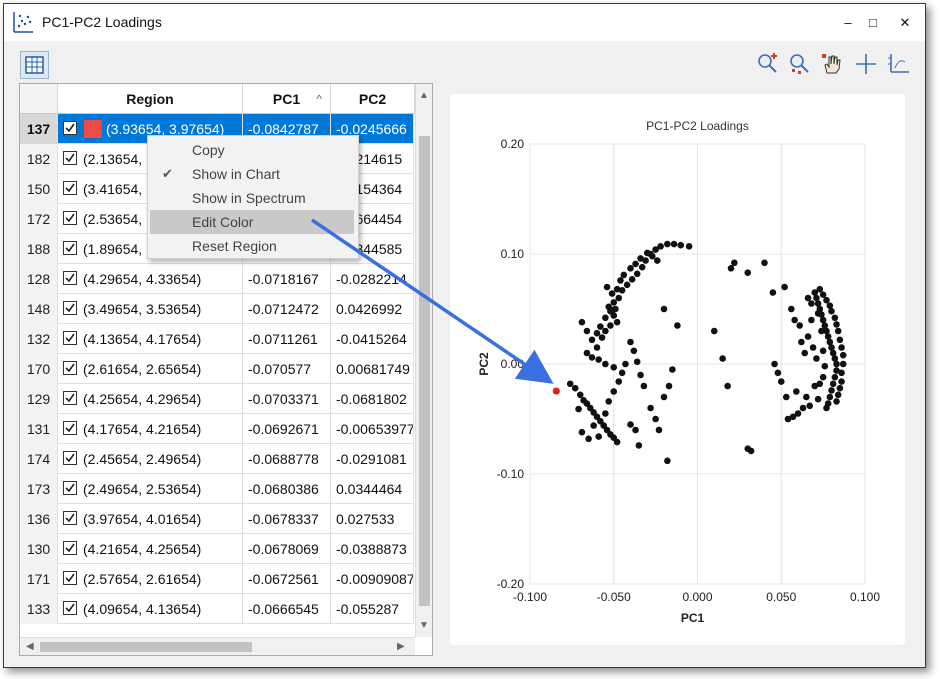  I want to click on pc1-cell: -0.0678337, so click(287, 519).